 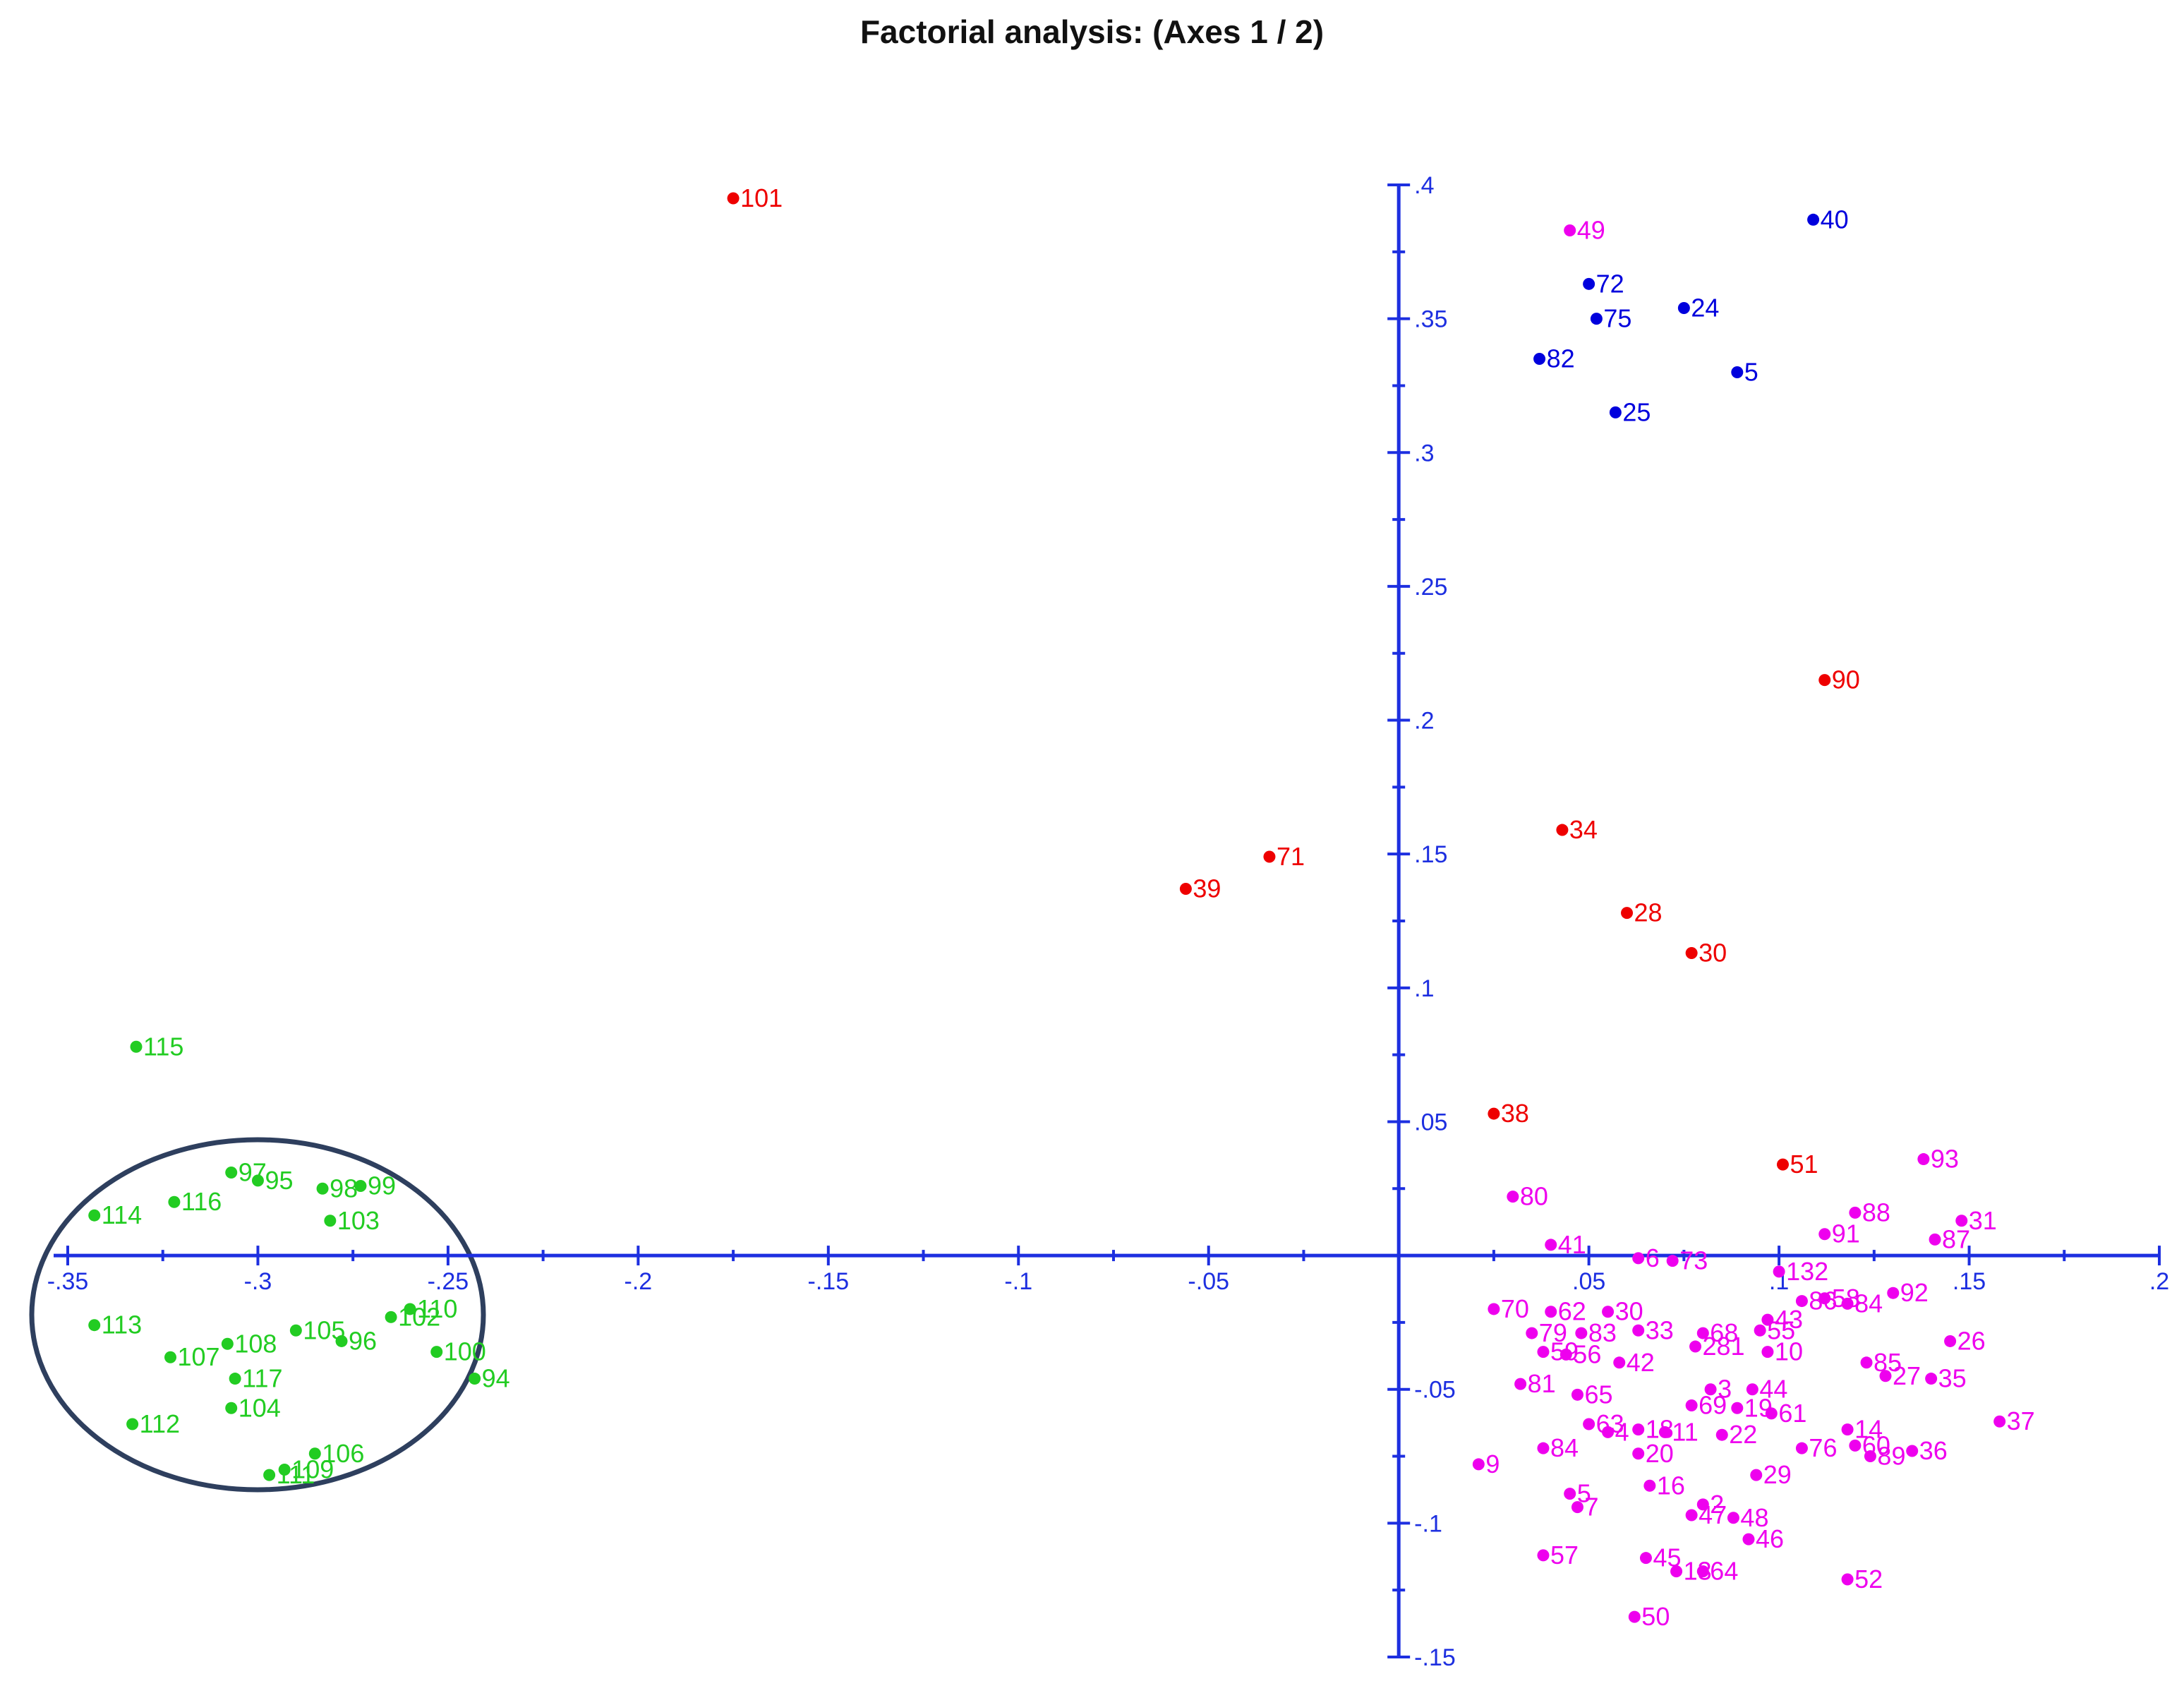 I want to click on y-tick-label: .1, so click(x=1424, y=988).